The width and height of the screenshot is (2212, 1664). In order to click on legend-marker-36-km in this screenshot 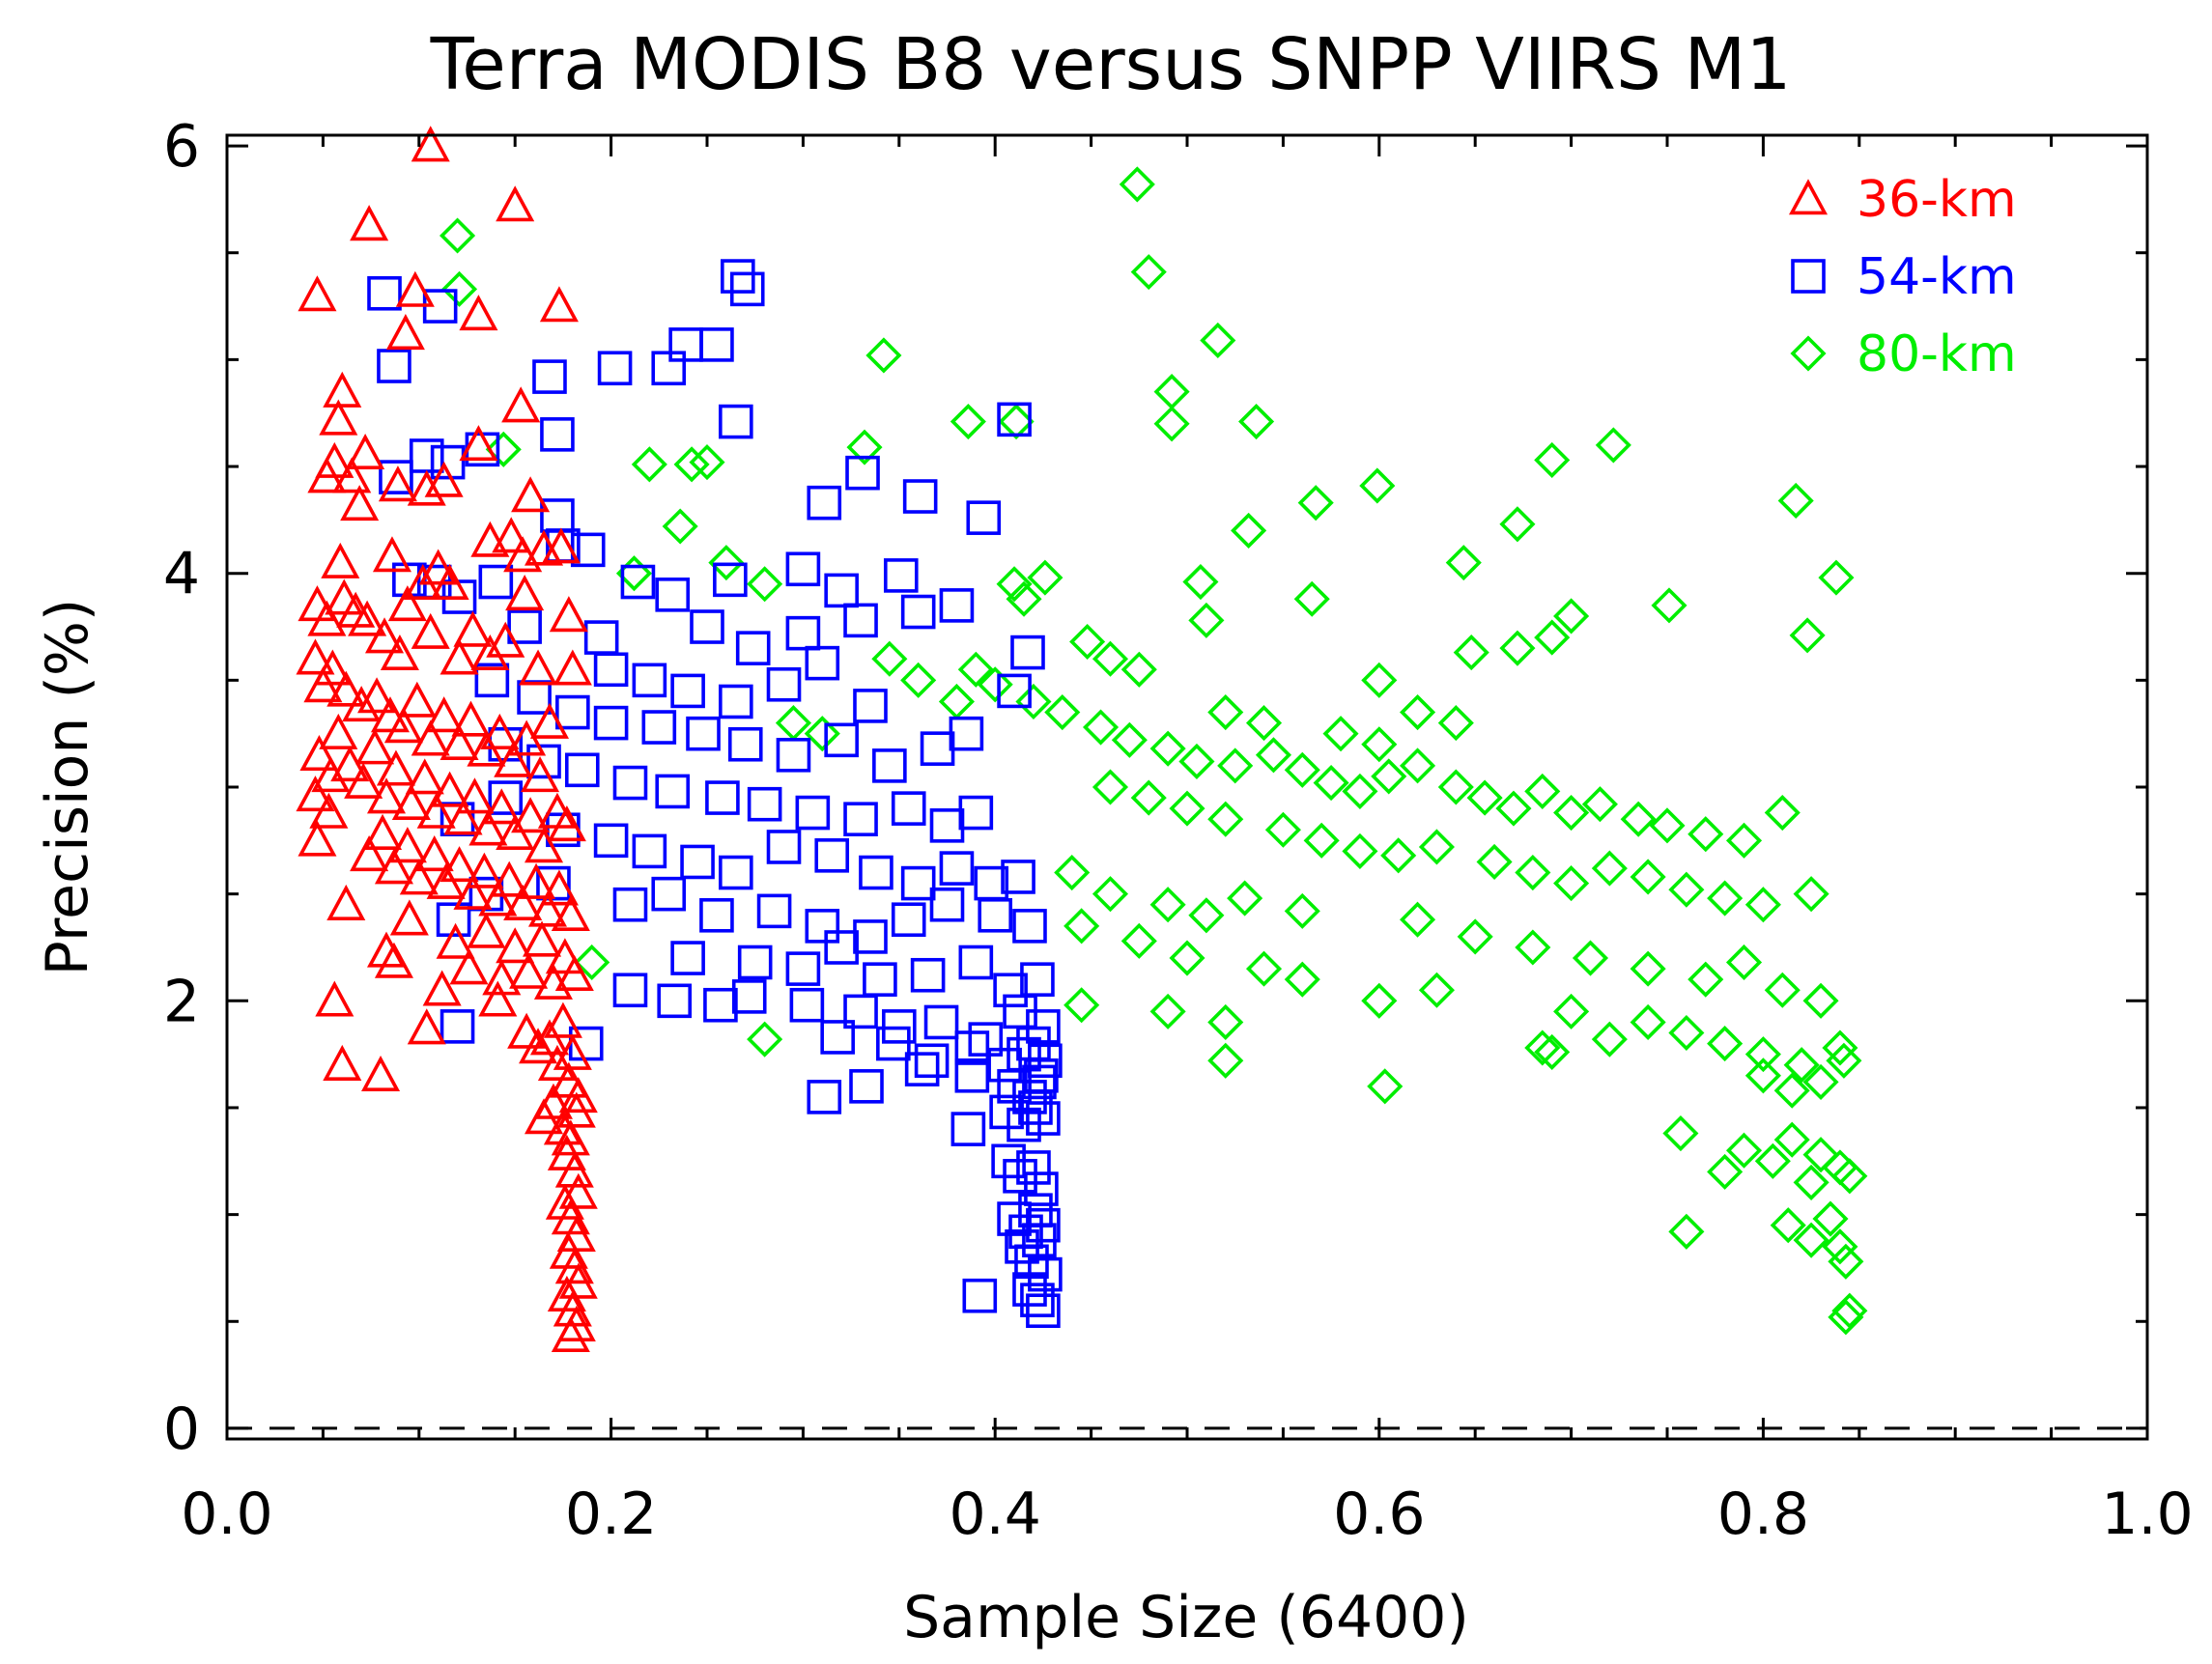, I will do `click(1808, 197)`.